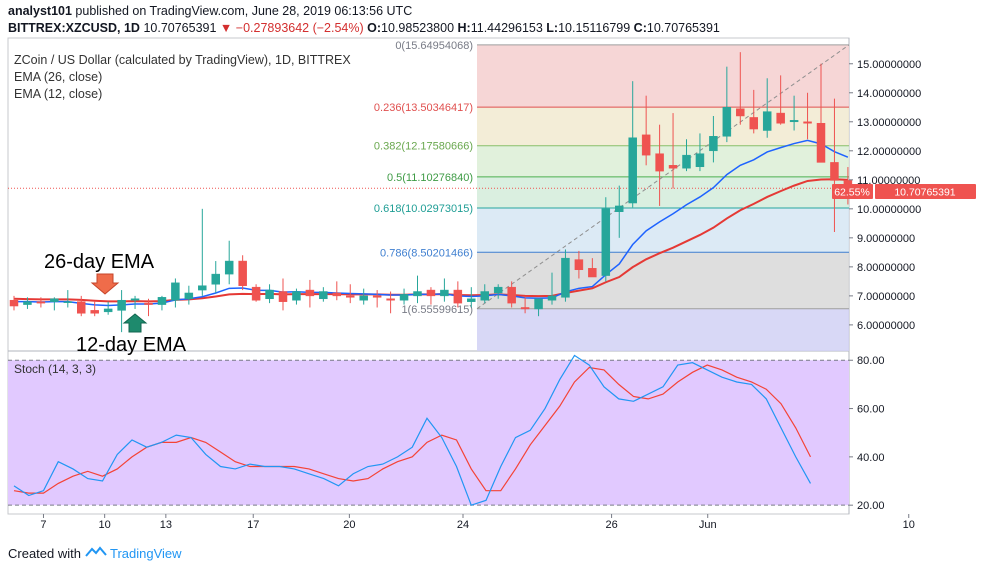  I want to click on footer-prefix: Created with, so click(44, 553).